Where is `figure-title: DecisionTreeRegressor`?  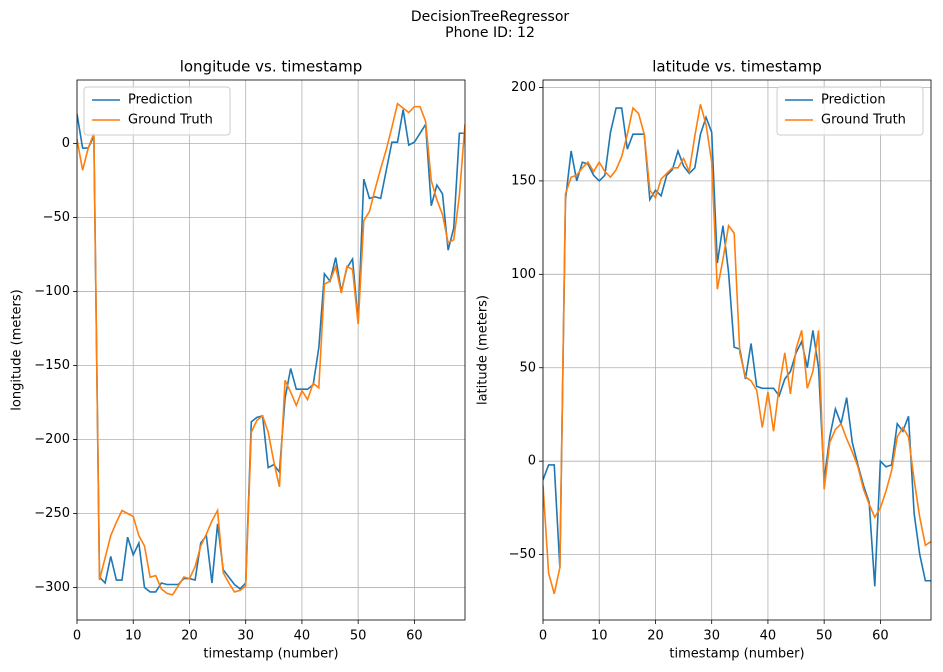
figure-title: DecisionTreeRegressor is located at coordinates (490, 17).